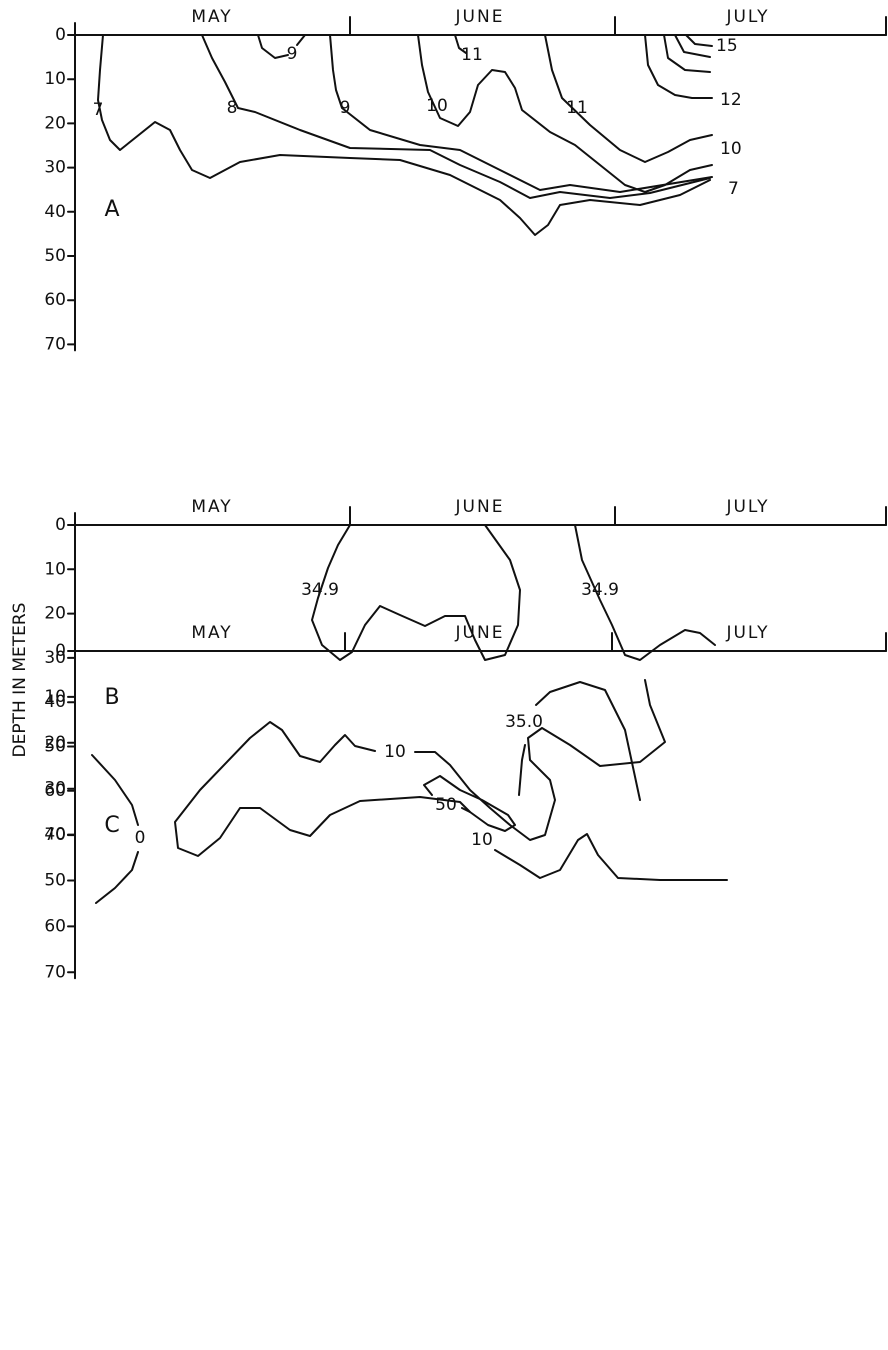  What do you see at coordinates (111, 697) in the screenshot?
I see `panel-letter: B` at bounding box center [111, 697].